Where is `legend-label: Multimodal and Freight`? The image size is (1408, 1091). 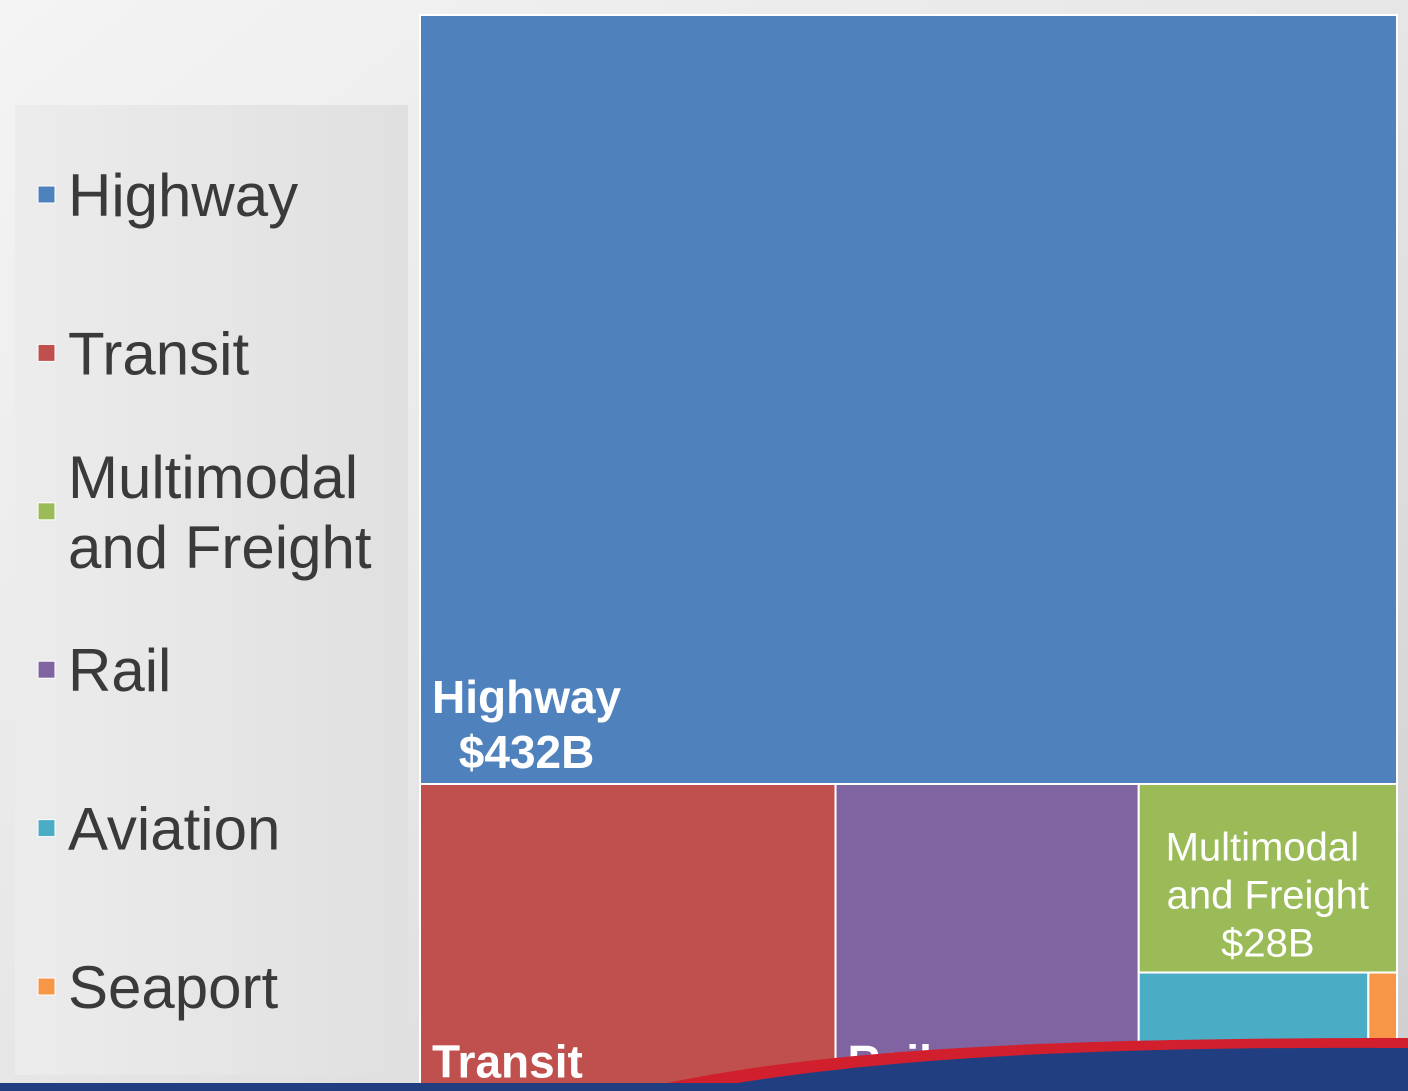
legend-label: Multimodal and Freight is located at coordinates (221, 512).